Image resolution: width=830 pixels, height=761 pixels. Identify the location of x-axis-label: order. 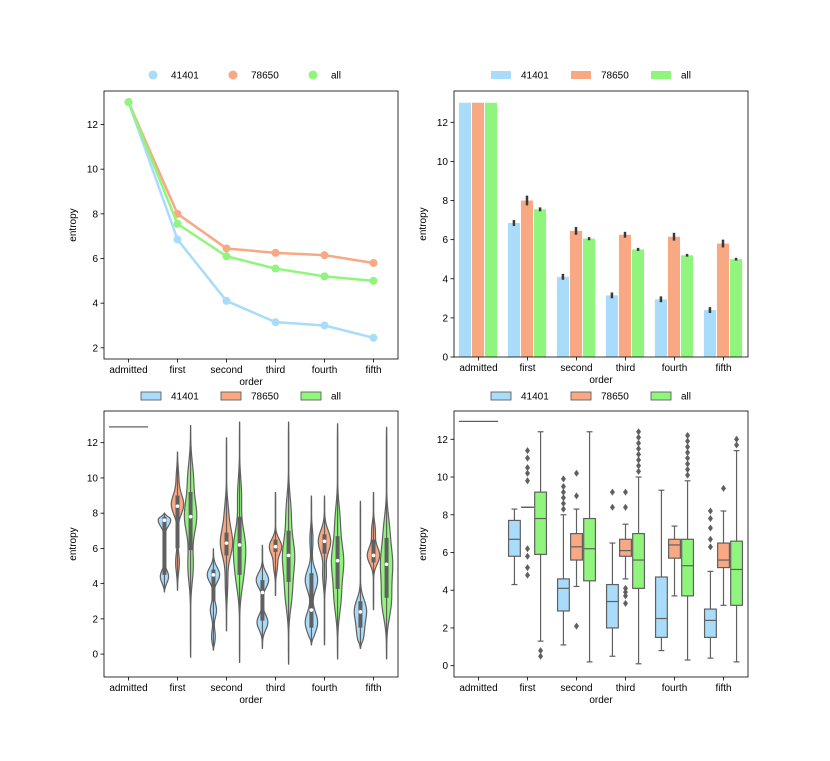
(251, 382).